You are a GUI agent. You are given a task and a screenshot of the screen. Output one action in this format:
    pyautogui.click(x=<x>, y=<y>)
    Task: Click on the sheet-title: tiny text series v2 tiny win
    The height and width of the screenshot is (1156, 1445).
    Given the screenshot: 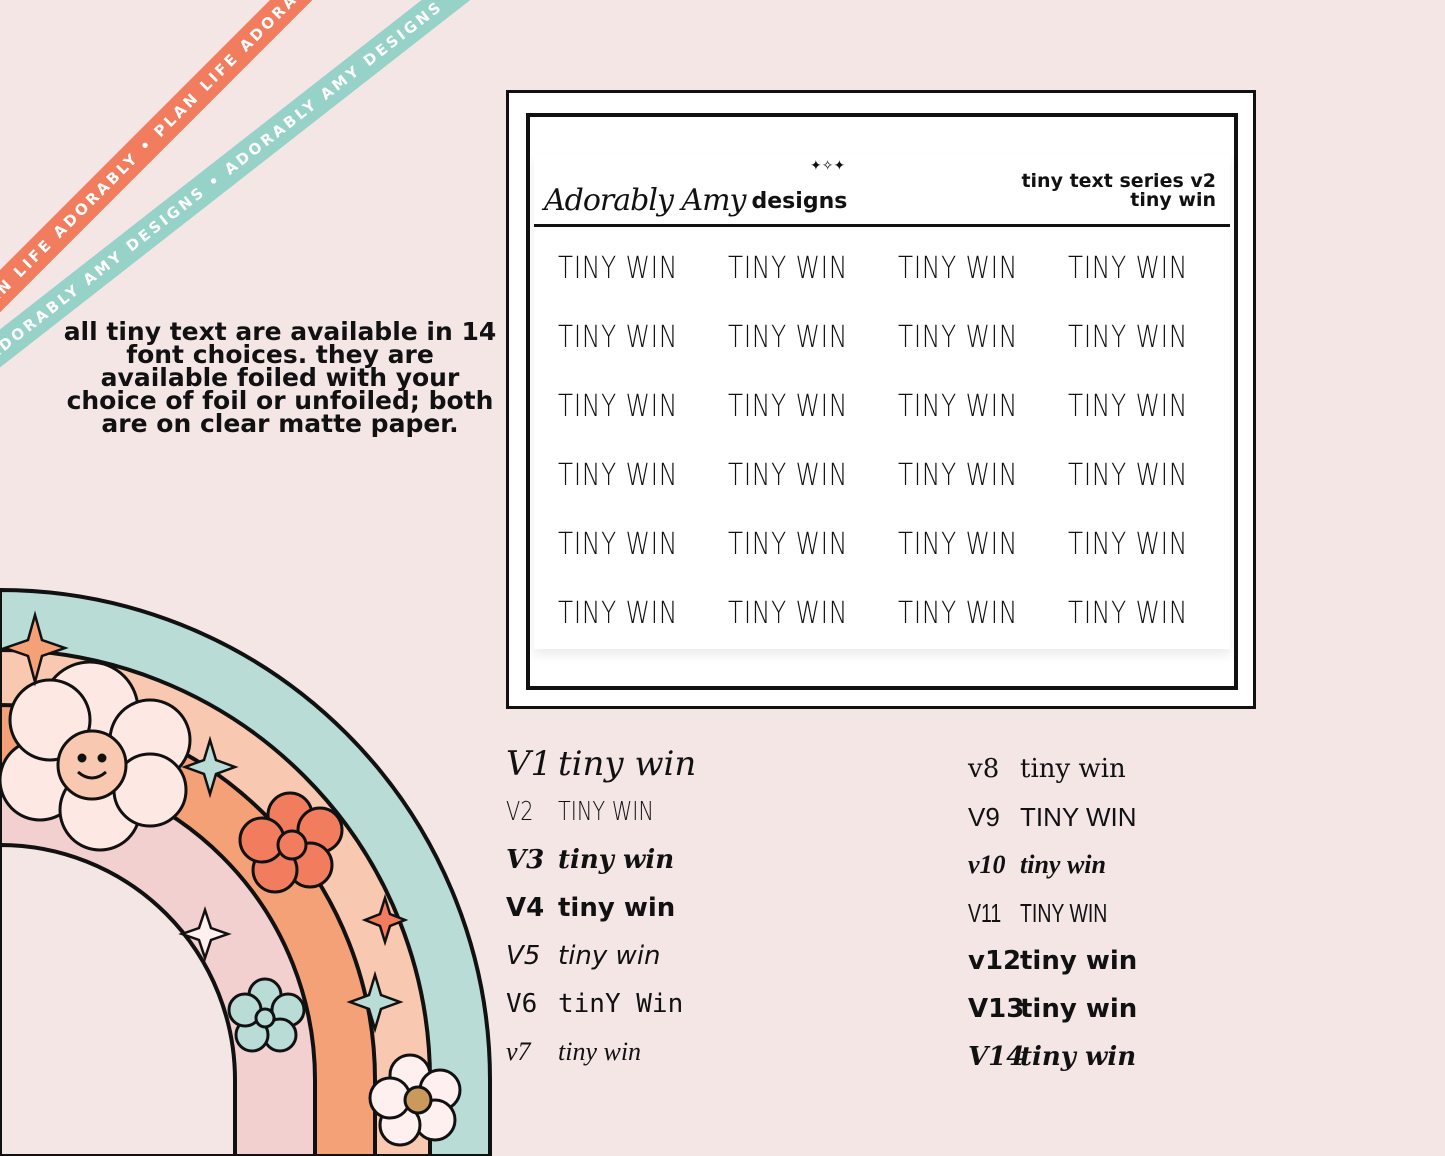 What is the action you would take?
    pyautogui.click(x=1118, y=191)
    